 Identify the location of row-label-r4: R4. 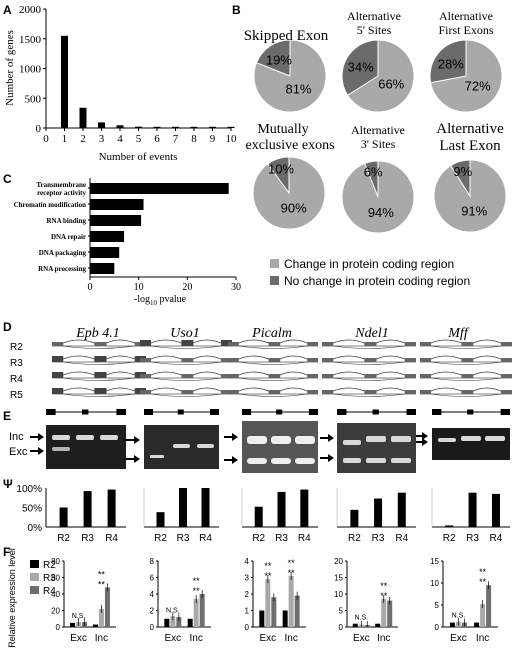
(16, 379).